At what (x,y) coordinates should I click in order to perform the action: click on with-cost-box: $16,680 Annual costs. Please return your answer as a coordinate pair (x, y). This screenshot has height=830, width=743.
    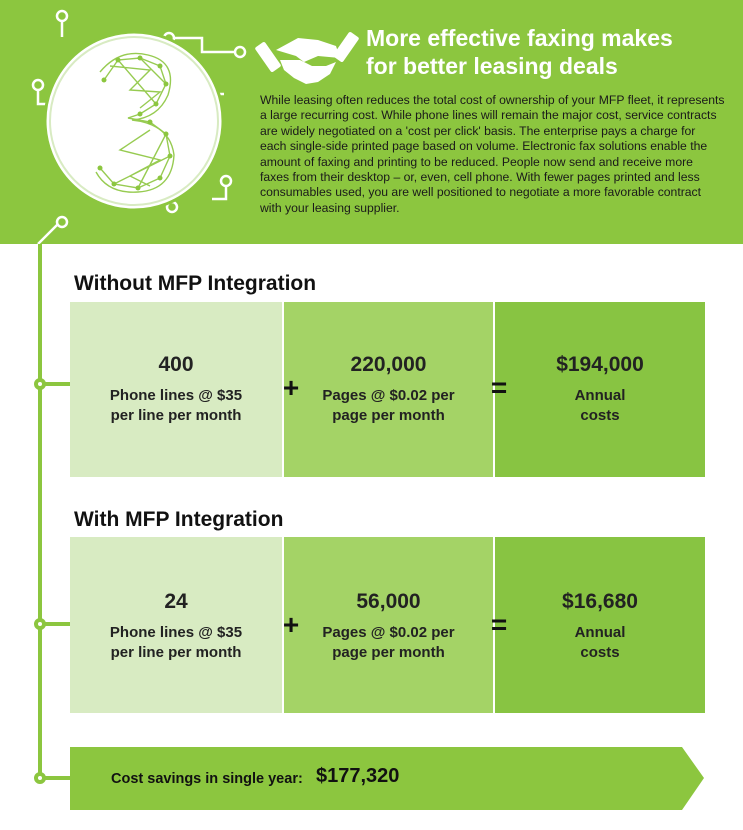
    Looking at the image, I should click on (600, 625).